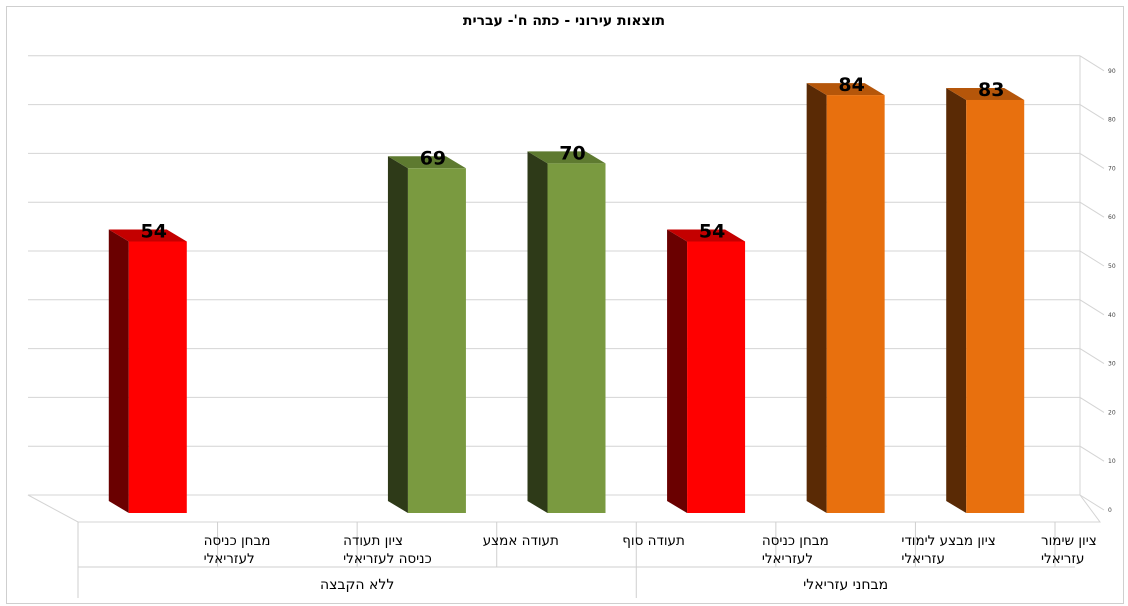 The width and height of the screenshot is (1128, 606). I want to click on data-label: 84, so click(851, 85).